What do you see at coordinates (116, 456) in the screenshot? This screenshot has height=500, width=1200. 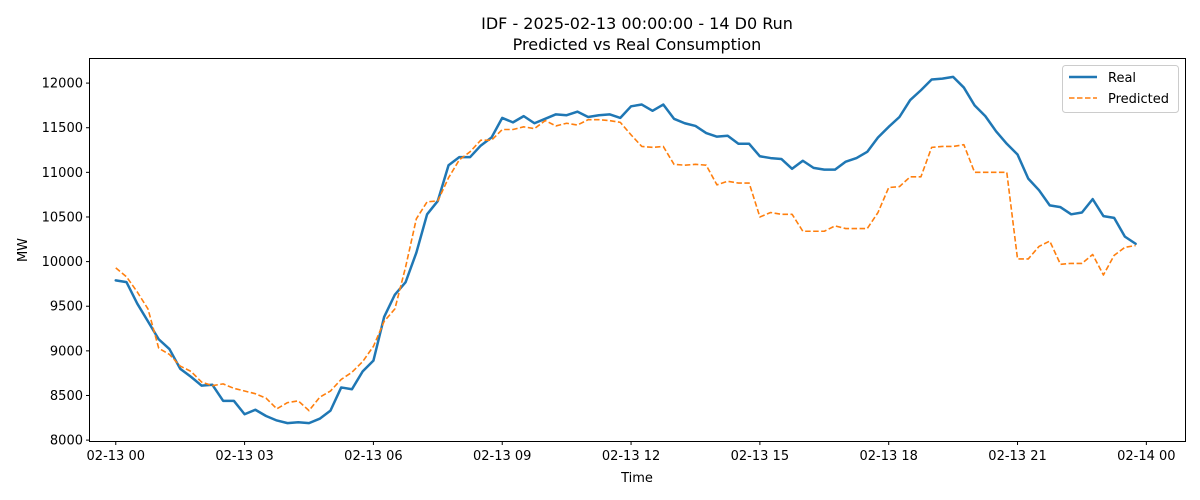 I see `x-tick-label: 02-13 00` at bounding box center [116, 456].